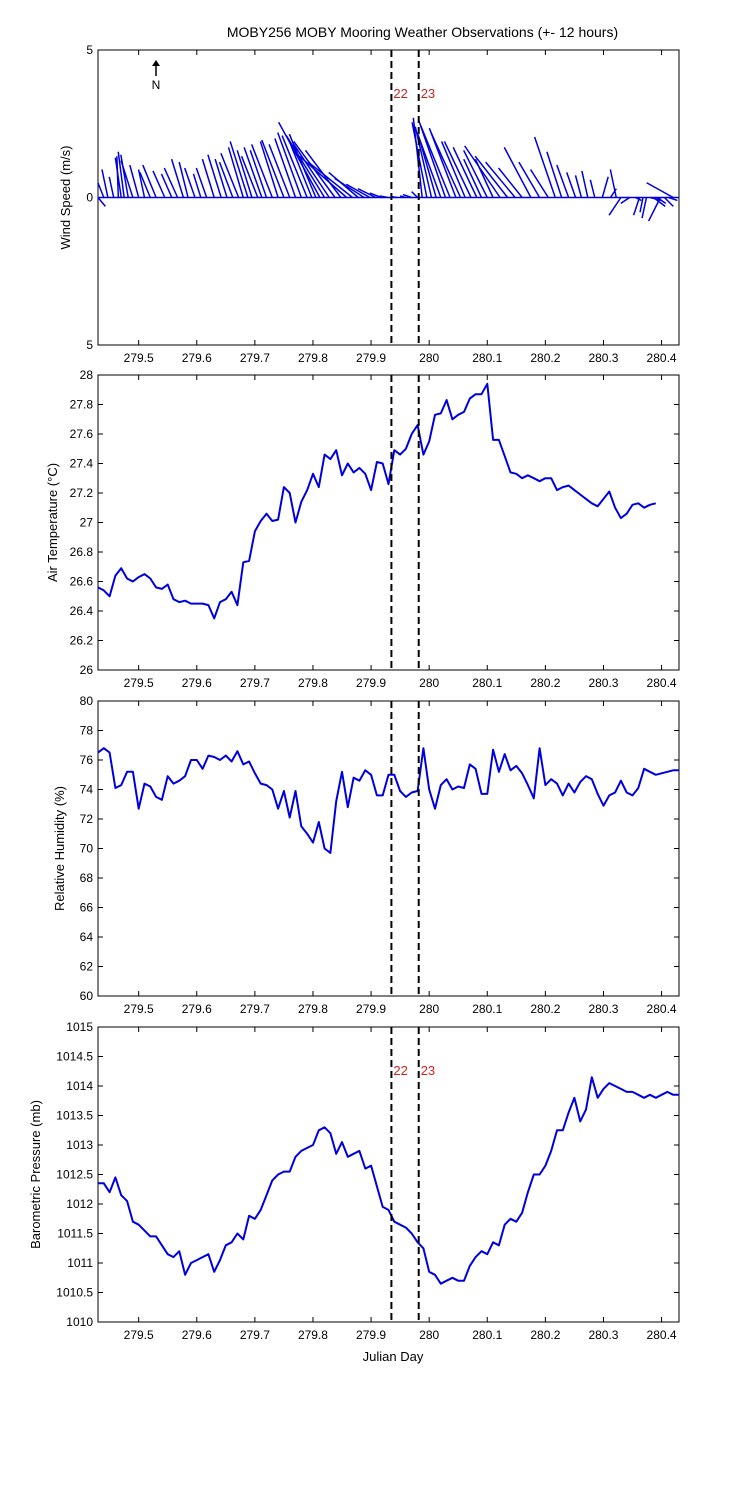  Describe the element at coordinates (87, 967) in the screenshot. I see `y-tick-label: 62` at that location.